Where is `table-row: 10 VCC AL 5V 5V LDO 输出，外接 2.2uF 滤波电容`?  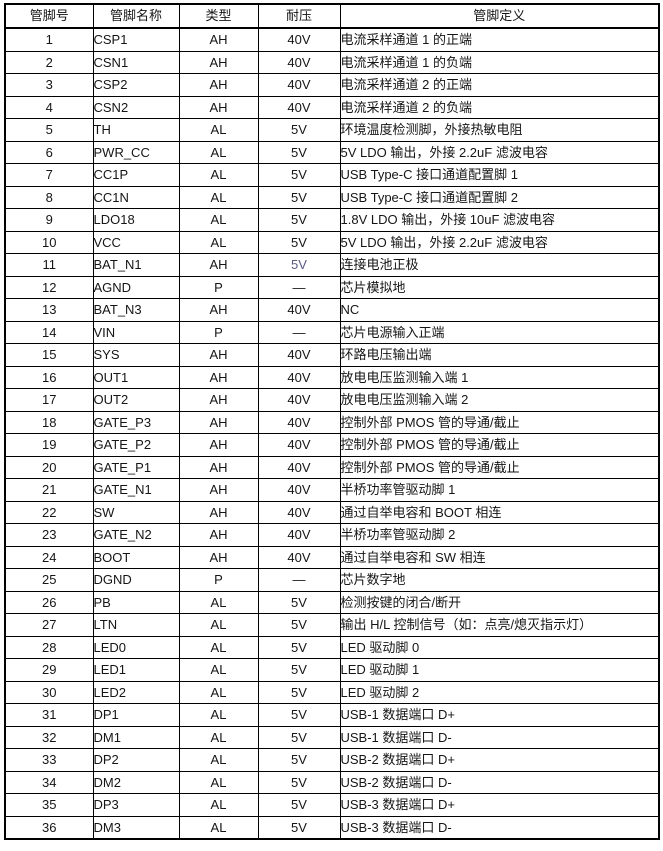 table-row: 10 VCC AL 5V 5V LDO 输出，外接 2.2uF 滤波电容 is located at coordinates (332, 242).